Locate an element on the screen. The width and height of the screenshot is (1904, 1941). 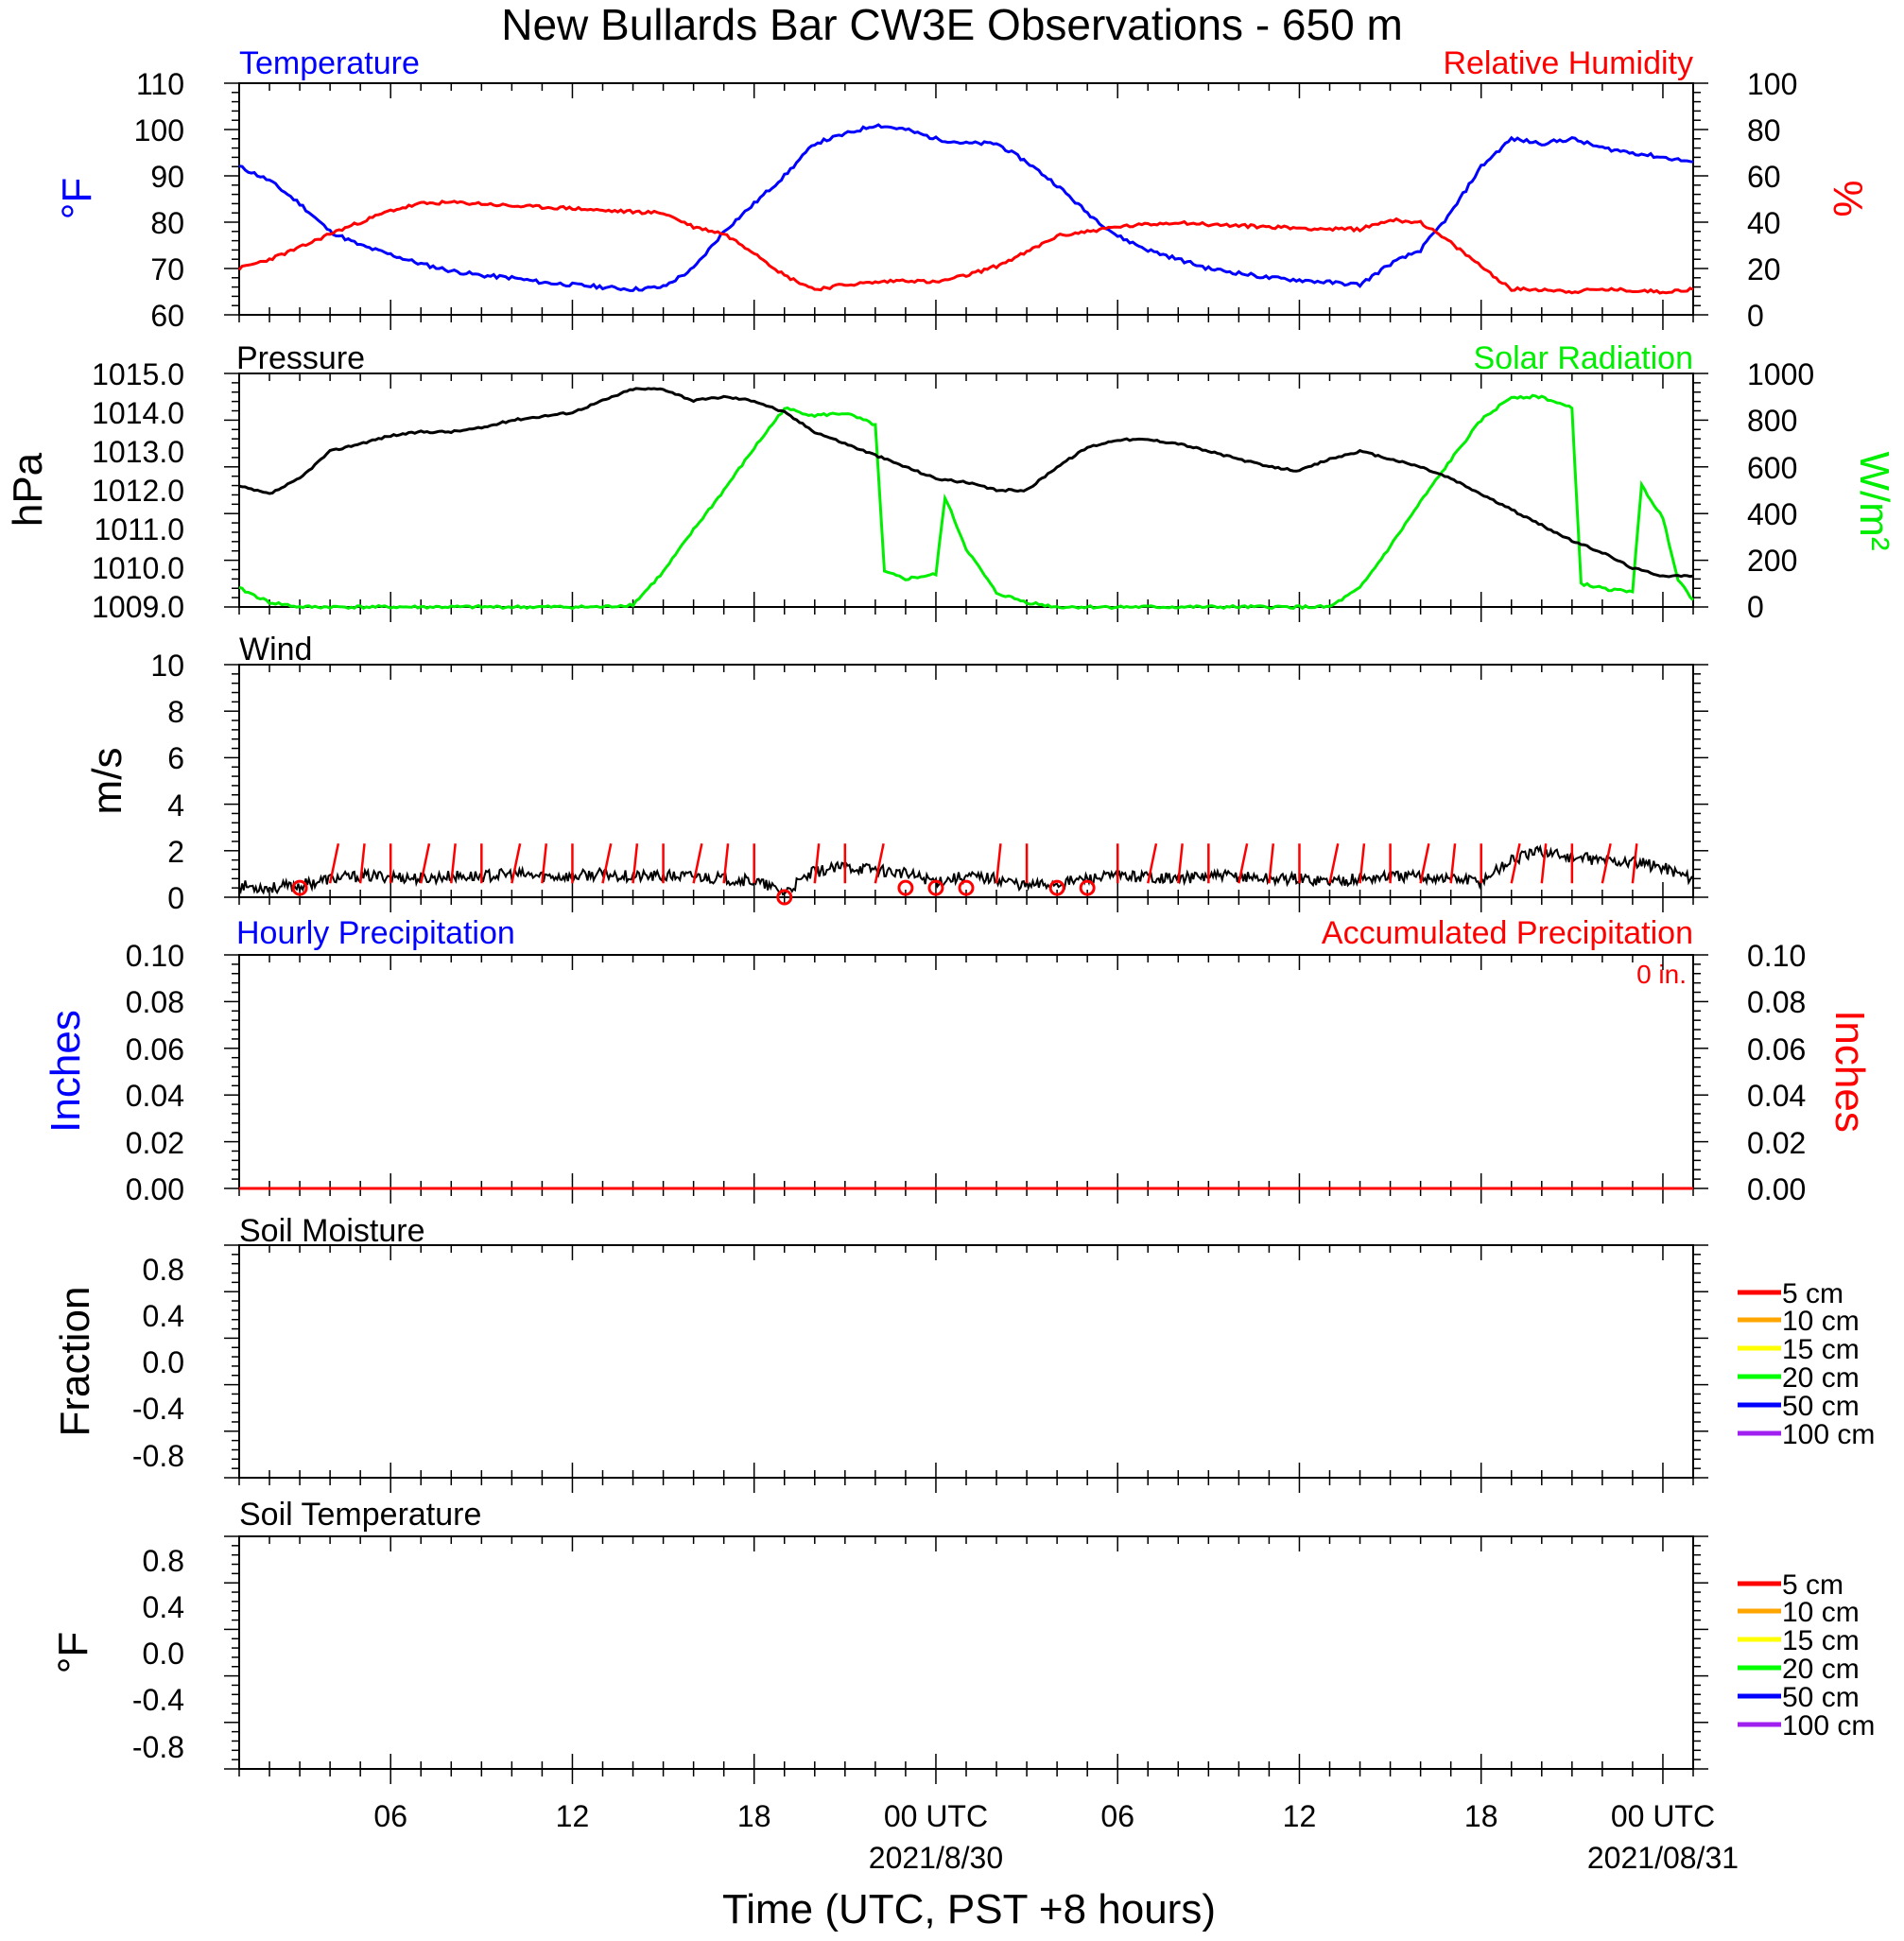
panel-soil-temp-frame is located at coordinates (966, 1653).